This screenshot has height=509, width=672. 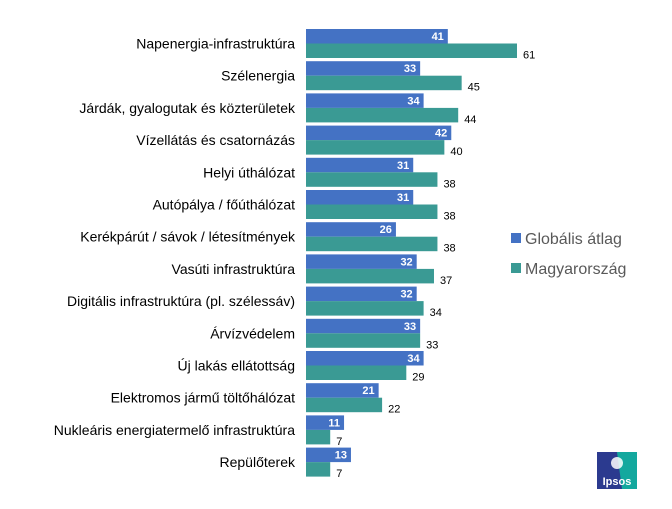 What do you see at coordinates (573, 239) in the screenshot?
I see `legend-label: Globális átlag` at bounding box center [573, 239].